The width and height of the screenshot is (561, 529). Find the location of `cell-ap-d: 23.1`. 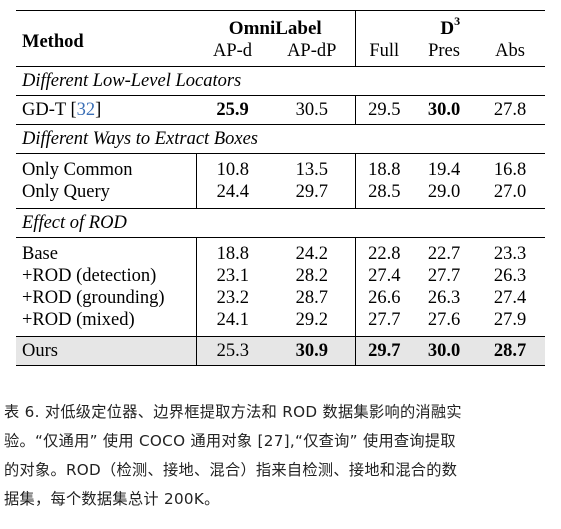

cell-ap-d: 23.1 is located at coordinates (232, 276).